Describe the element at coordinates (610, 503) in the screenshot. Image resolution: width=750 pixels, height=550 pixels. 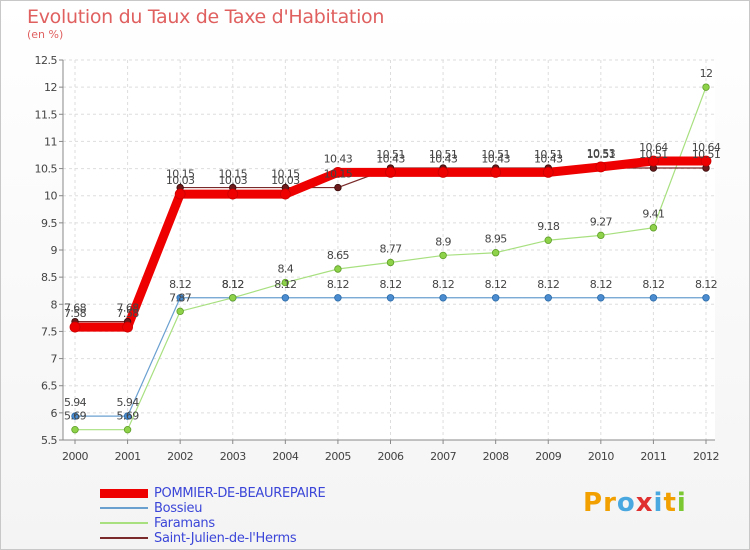
I see `logo-letter: r` at that location.